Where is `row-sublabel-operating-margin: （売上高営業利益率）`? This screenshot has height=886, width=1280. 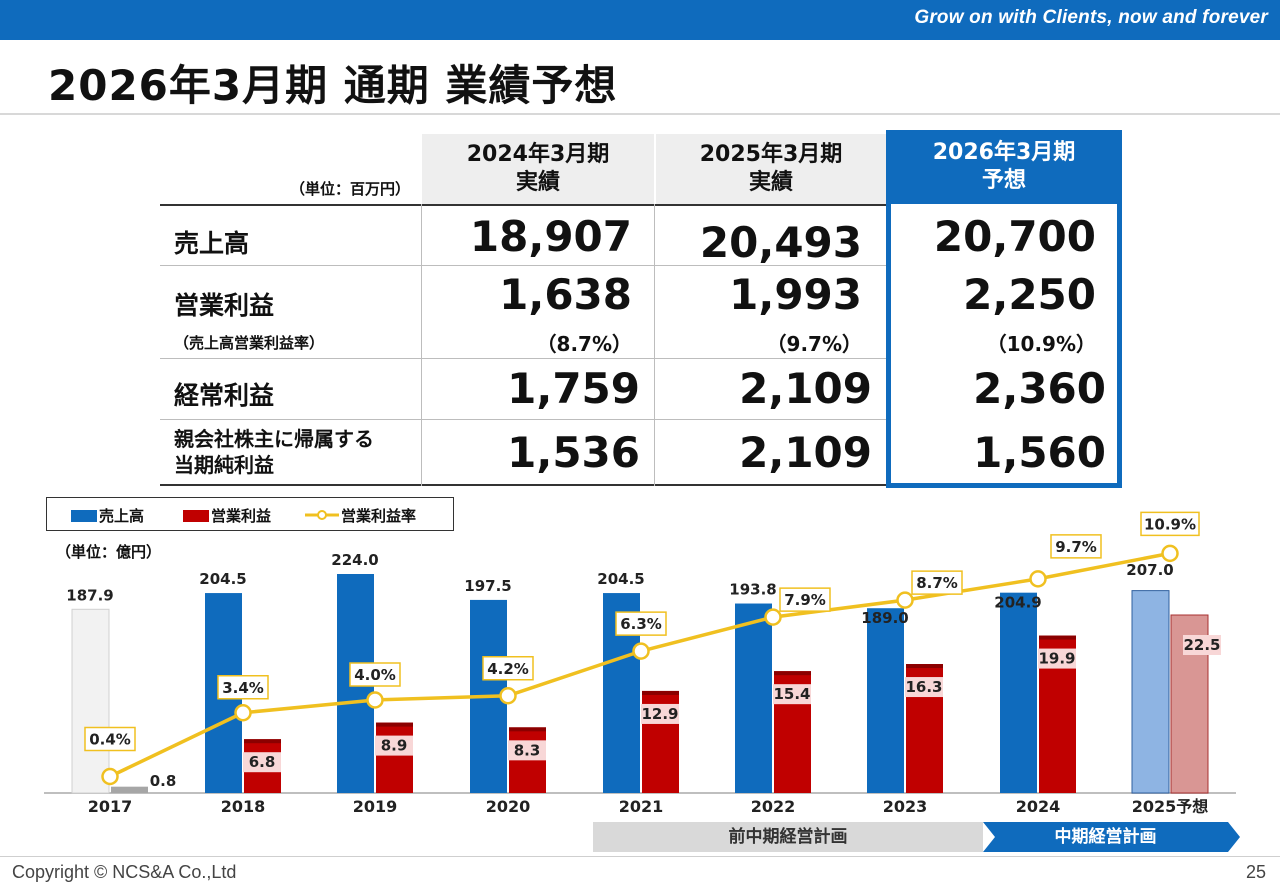 row-sublabel-operating-margin: （売上高営業利益率） is located at coordinates (249, 343).